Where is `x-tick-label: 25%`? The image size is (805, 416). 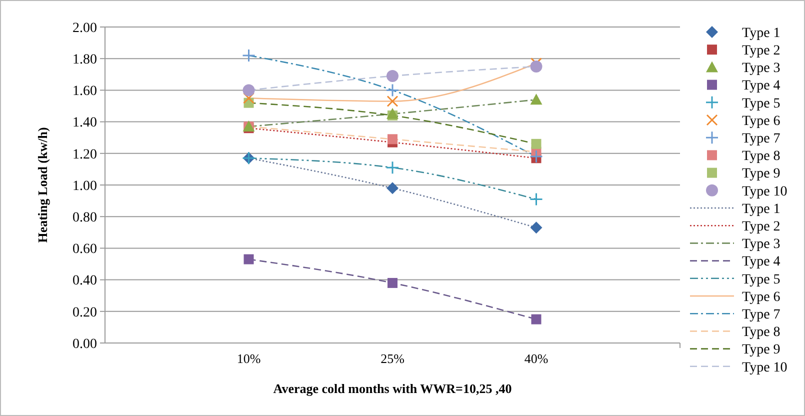 x-tick-label: 25% is located at coordinates (392, 358).